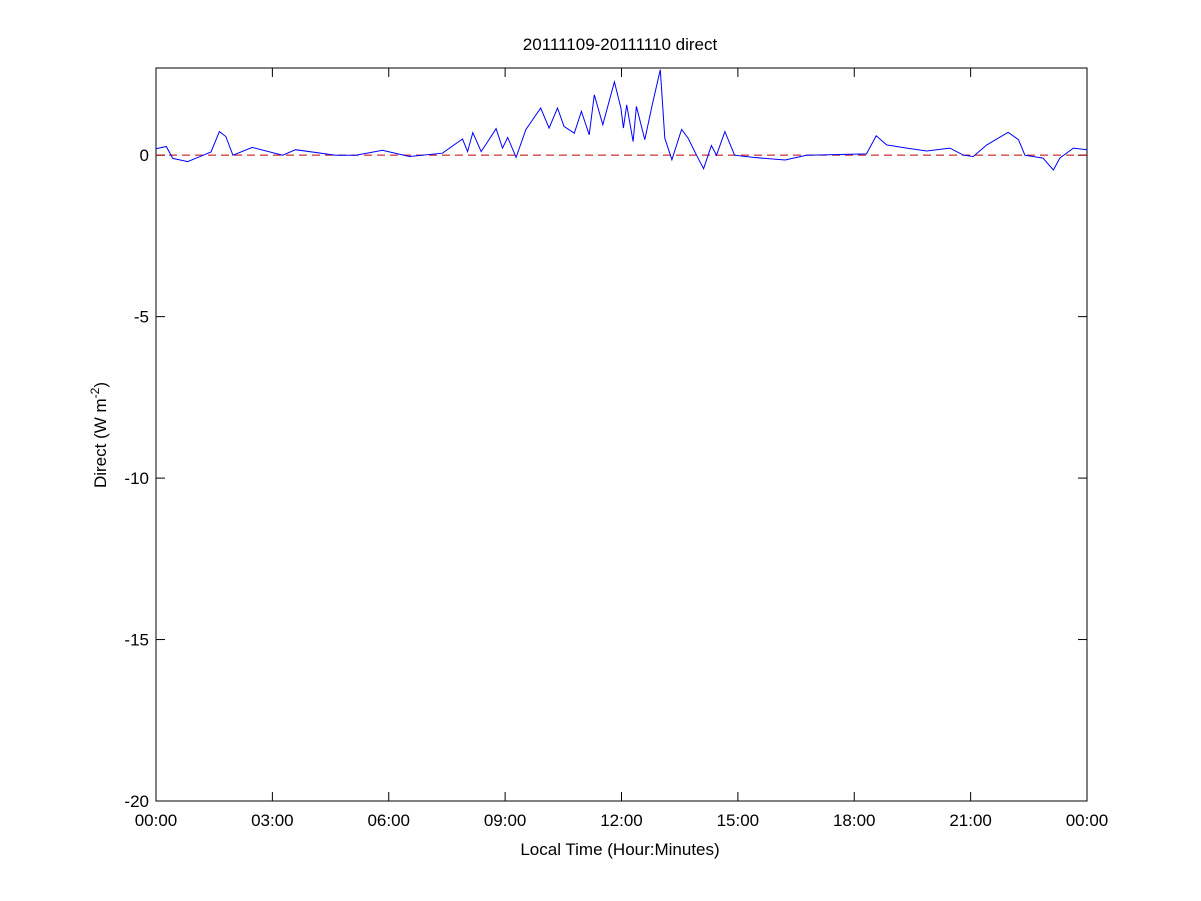 This screenshot has width=1201, height=901. Describe the element at coordinates (854, 820) in the screenshot. I see `x-tick-label: 18:00` at that location.